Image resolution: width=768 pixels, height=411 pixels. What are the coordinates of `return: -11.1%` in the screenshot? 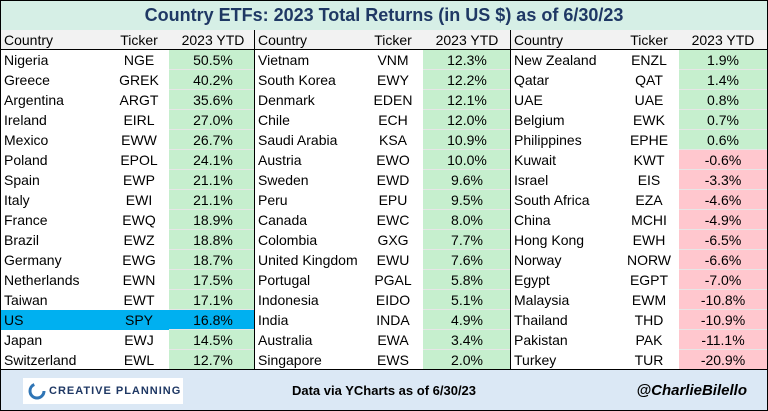 It's located at (723, 340).